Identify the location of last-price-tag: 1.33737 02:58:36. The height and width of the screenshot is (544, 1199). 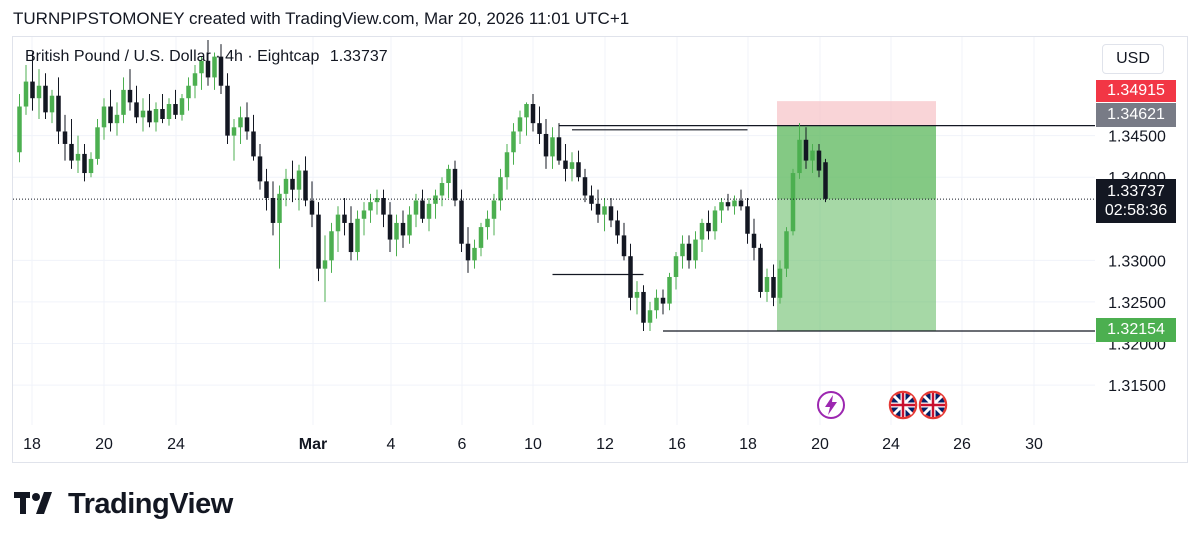
(1136, 201).